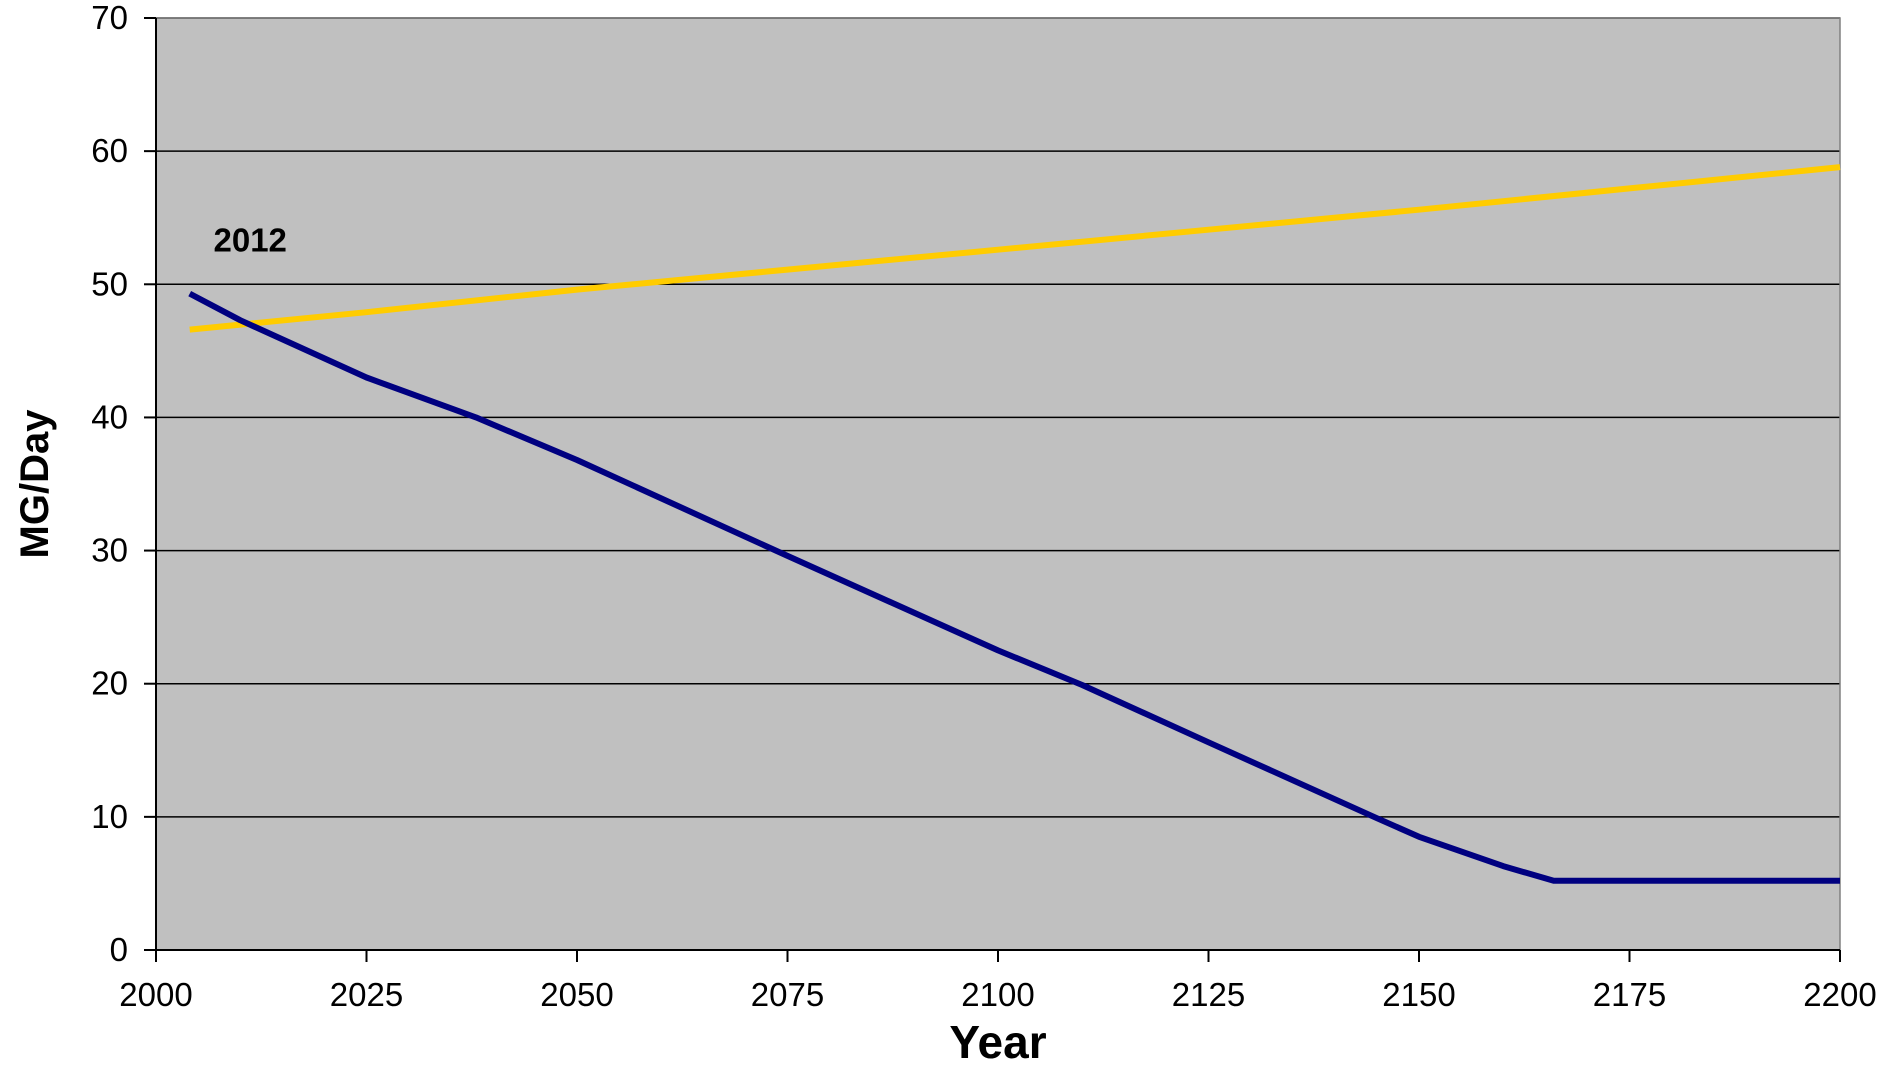  I want to click on y-tick-label: 30, so click(109, 550).